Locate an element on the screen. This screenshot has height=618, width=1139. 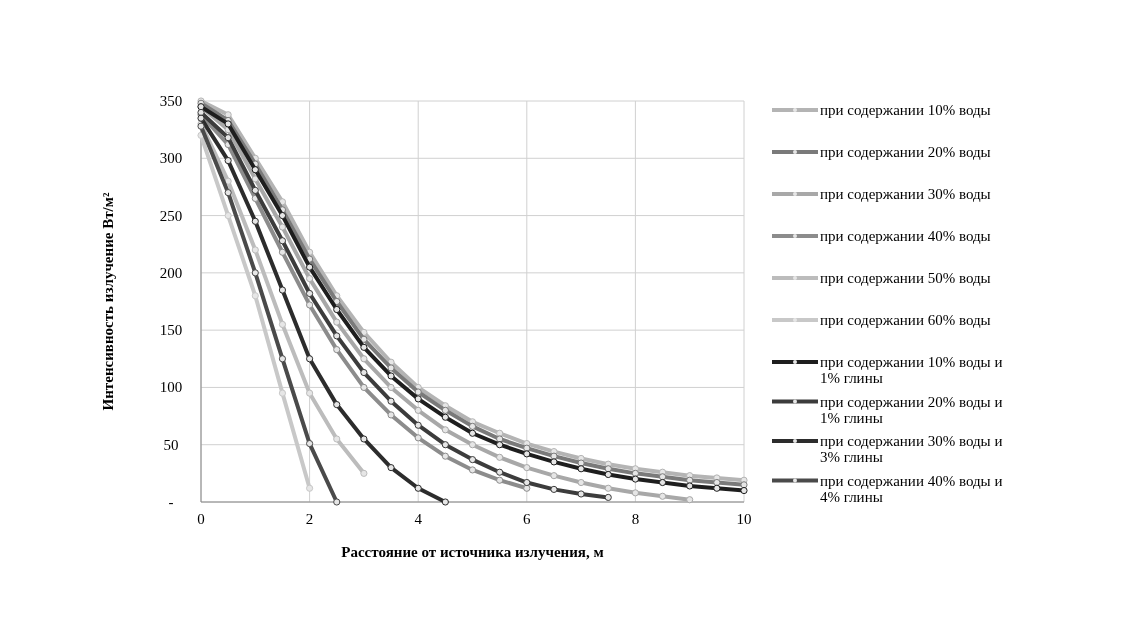
y-axis-title: Интенсивность излучение Вт/м² is located at coordinates (108, 301).